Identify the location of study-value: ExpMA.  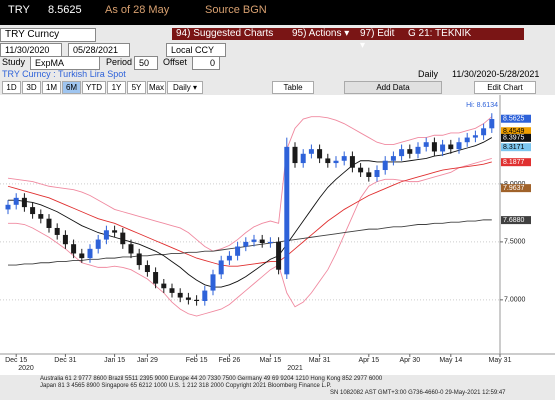
(65, 63).